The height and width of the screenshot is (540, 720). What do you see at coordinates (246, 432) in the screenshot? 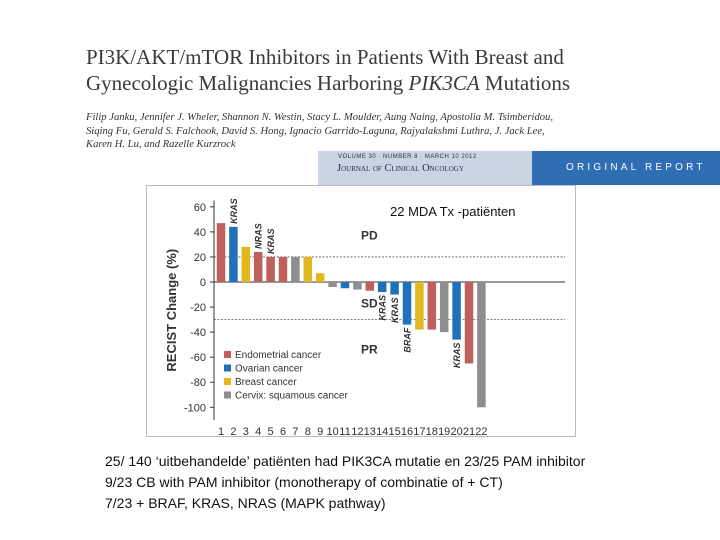
I see `x-tick-label: 3` at bounding box center [246, 432].